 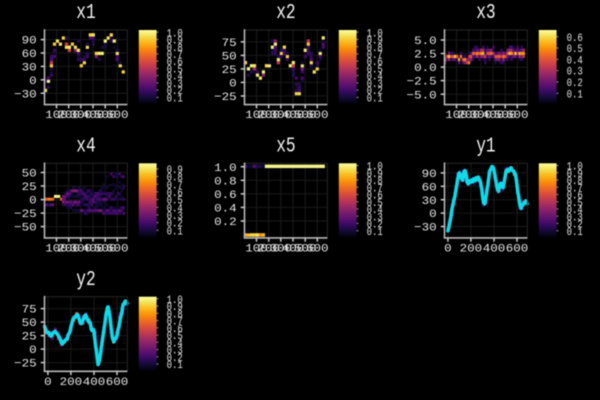 What do you see at coordinates (485, 145) in the screenshot?
I see `svg-text: y1` at bounding box center [485, 145].